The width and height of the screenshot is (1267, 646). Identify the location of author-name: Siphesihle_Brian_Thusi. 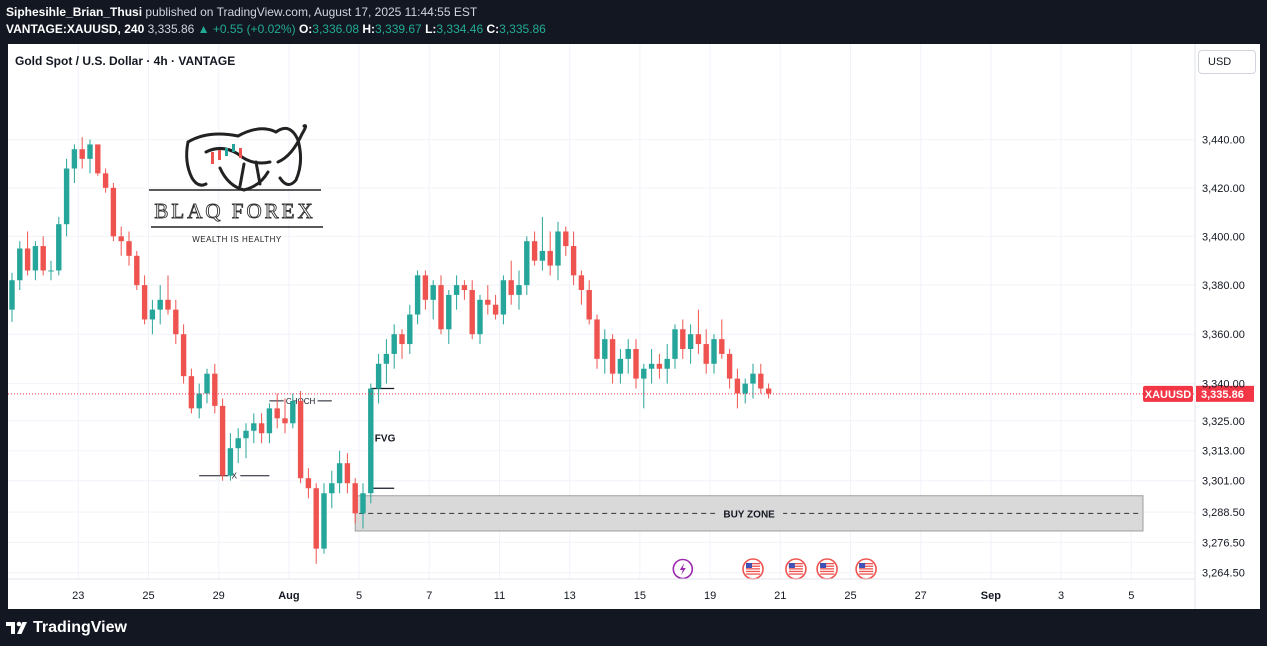
(74, 12).